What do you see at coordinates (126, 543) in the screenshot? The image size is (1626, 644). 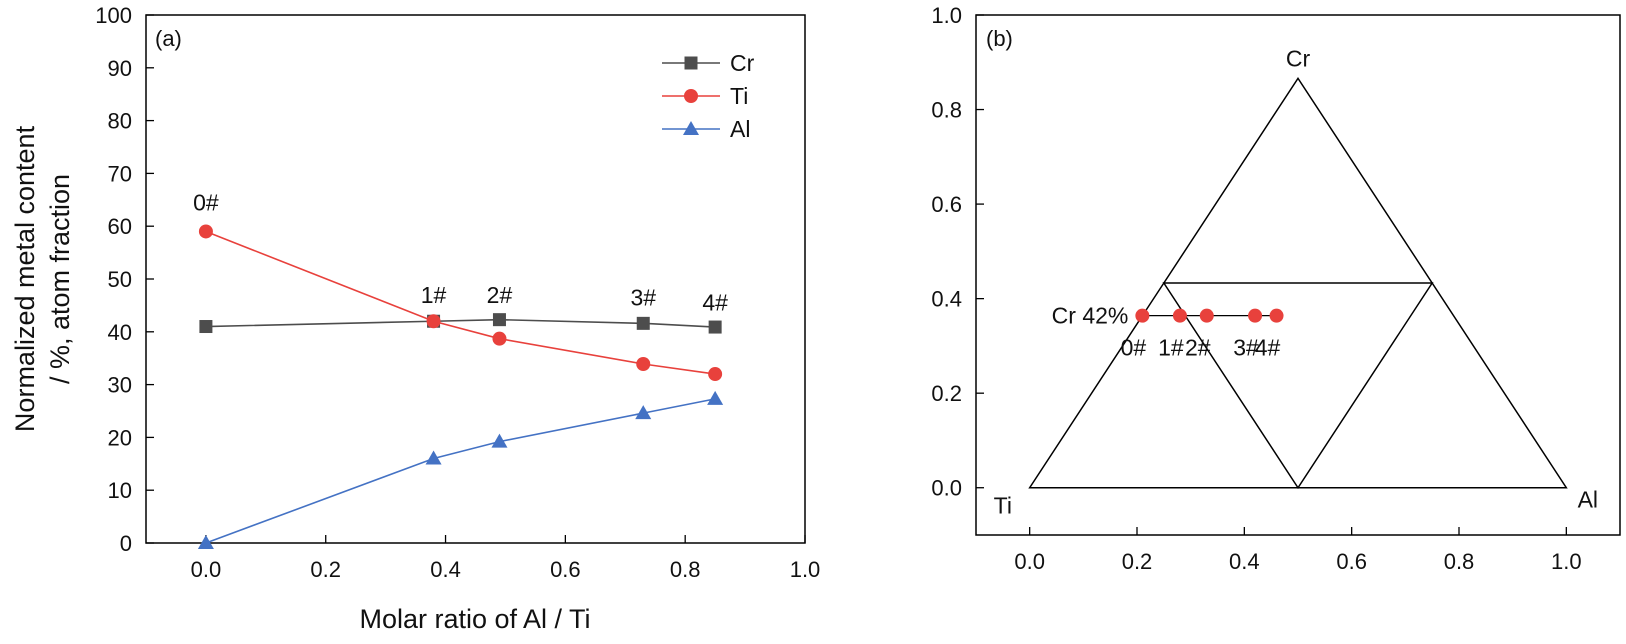 I see `chart-a-y-tick-label: 0` at bounding box center [126, 543].